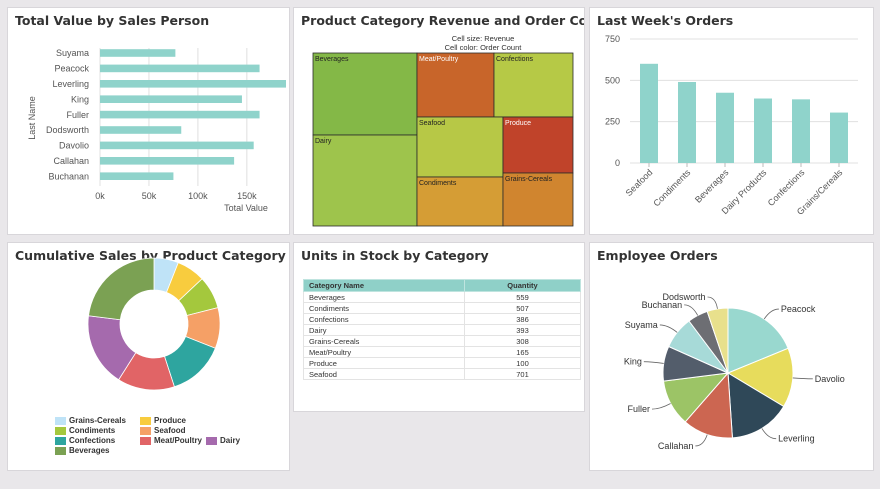 The height and width of the screenshot is (489, 880). I want to click on x-tick-label: Seafood, so click(639, 182).